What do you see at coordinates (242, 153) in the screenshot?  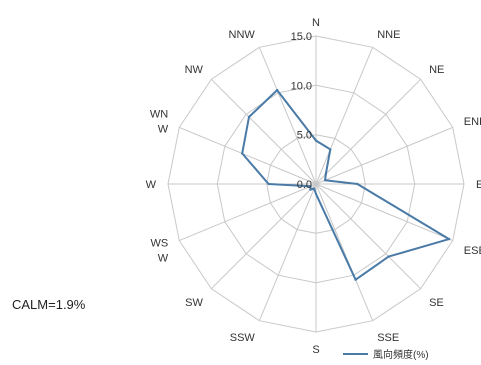 I see `data-point-wnw` at bounding box center [242, 153].